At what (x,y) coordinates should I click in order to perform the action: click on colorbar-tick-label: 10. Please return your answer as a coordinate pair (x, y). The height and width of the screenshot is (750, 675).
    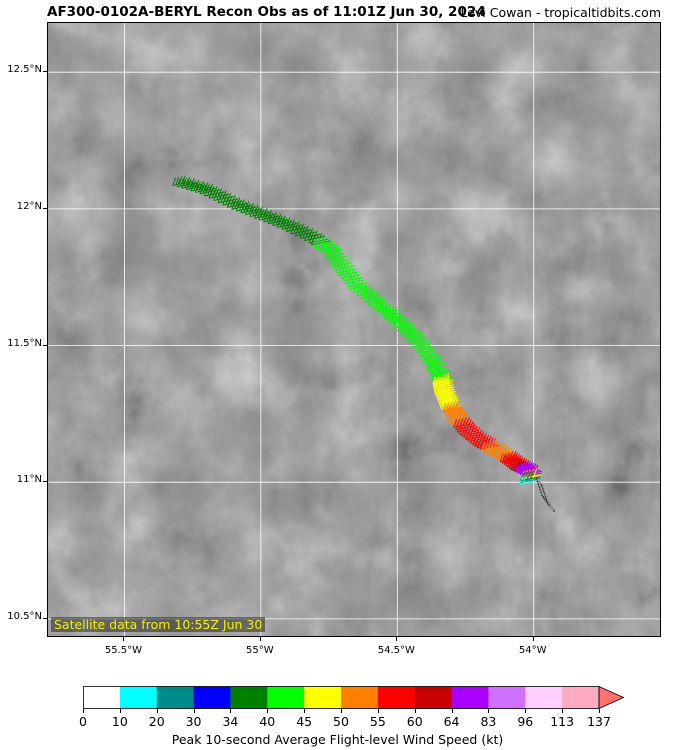
    Looking at the image, I should click on (119, 721).